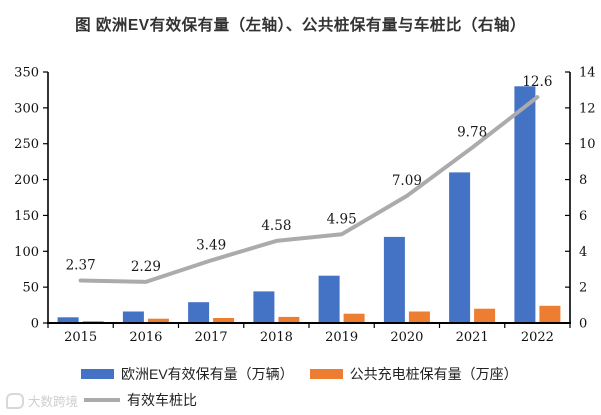 Image resolution: width=601 pixels, height=415 pixels. I want to click on svg-text: 10, so click(587, 144).